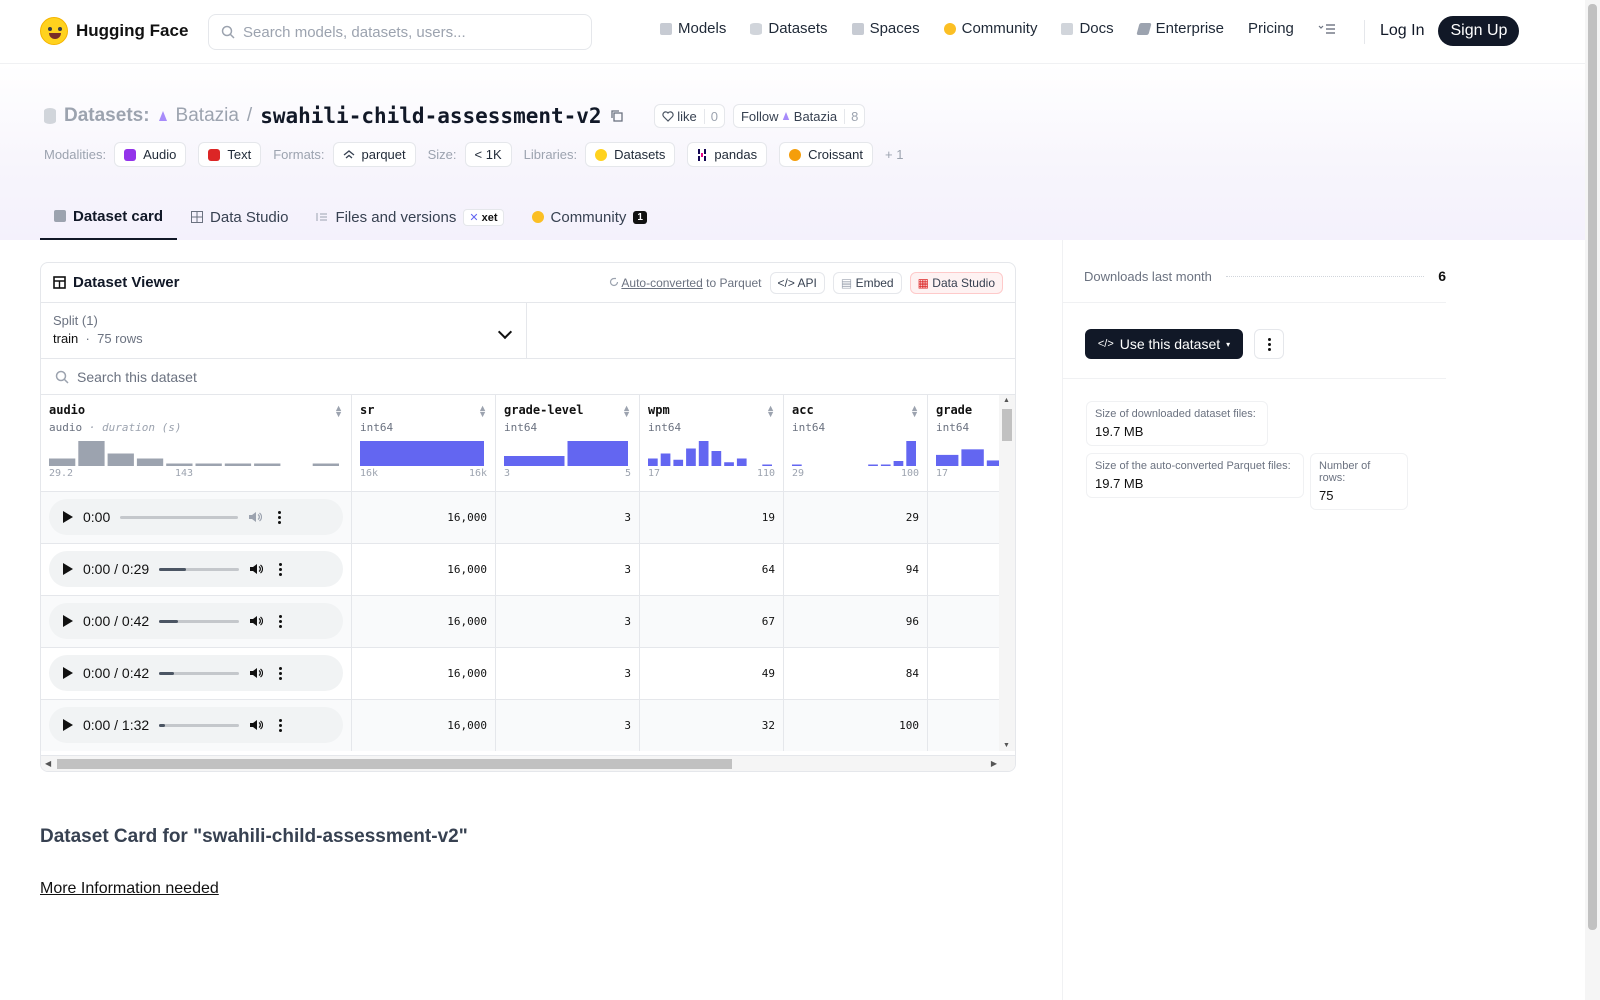 The height and width of the screenshot is (1000, 1600). I want to click on nav-pricing: Pricing, so click(1271, 28).